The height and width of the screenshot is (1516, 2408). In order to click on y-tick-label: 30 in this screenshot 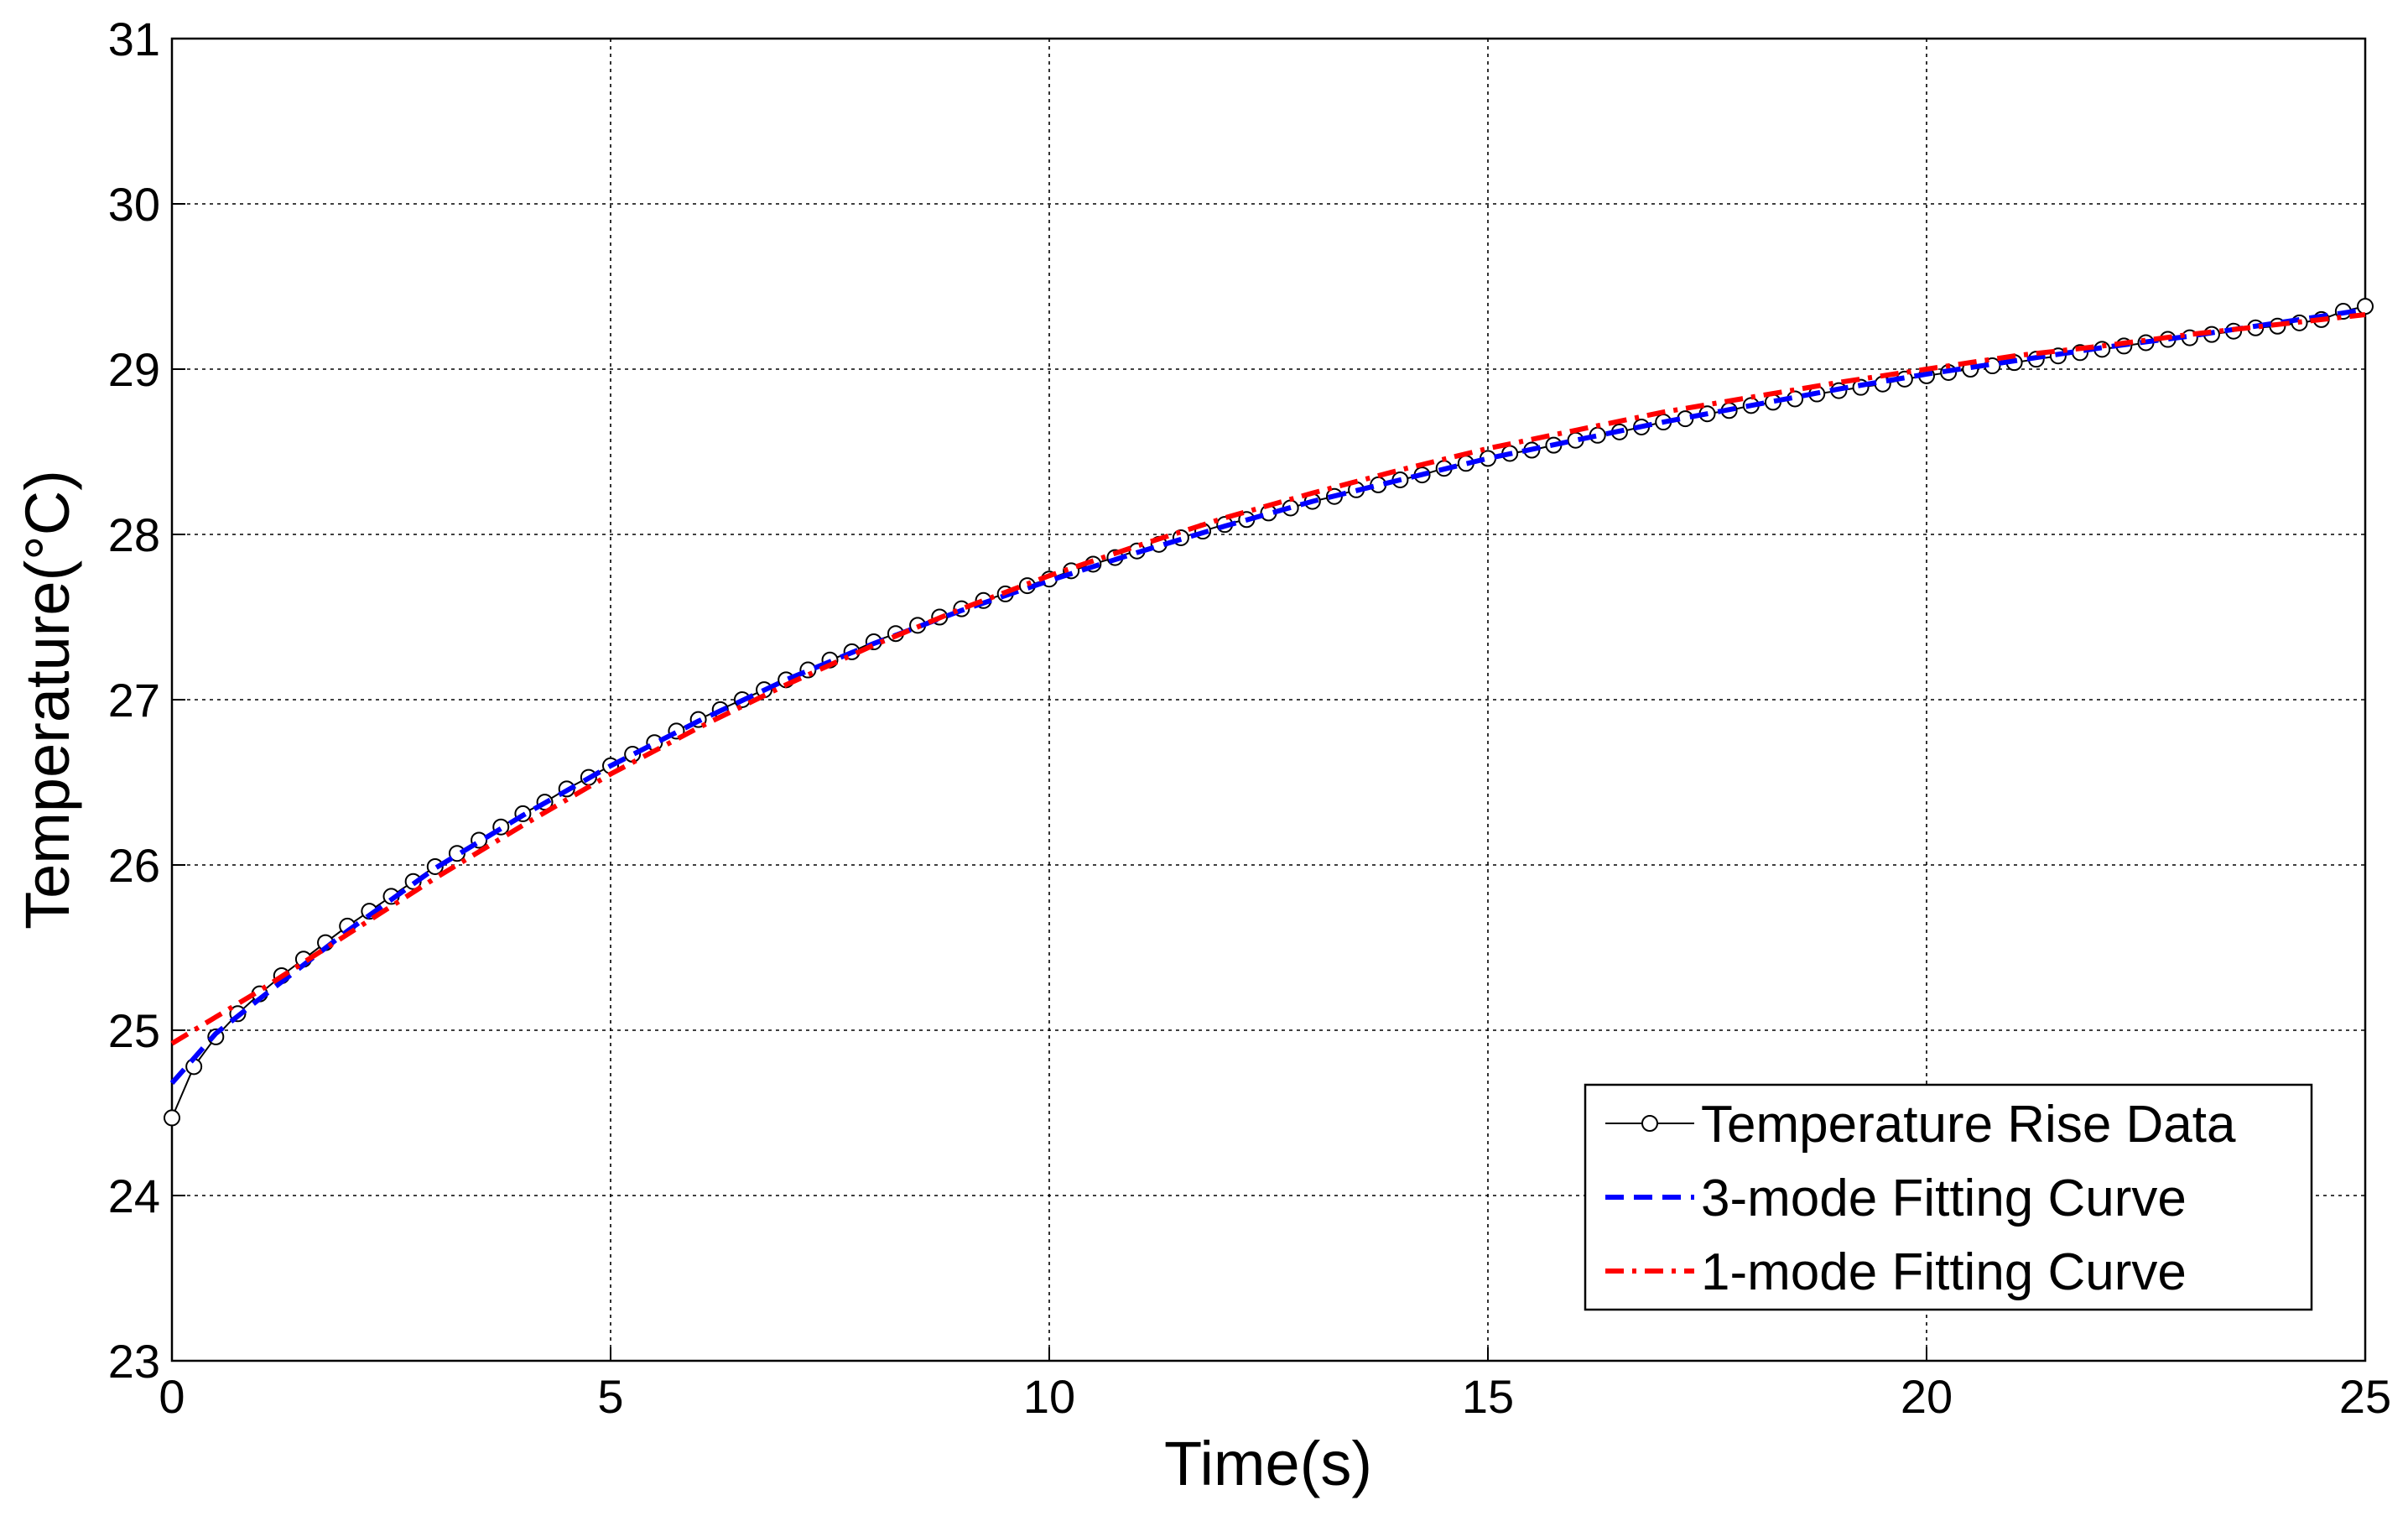, I will do `click(134, 205)`.